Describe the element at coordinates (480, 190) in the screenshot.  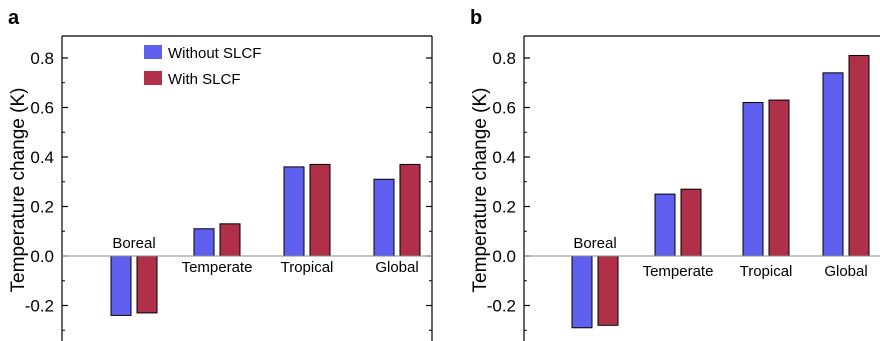
I see `panel-b-y-axis-title: Temperature change (K)` at that location.